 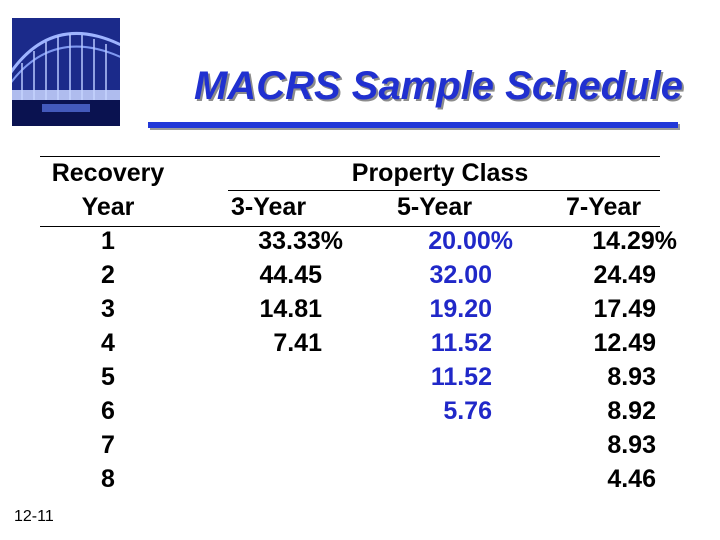 What do you see at coordinates (108, 173) in the screenshot?
I see `header-recovery: Recovery` at bounding box center [108, 173].